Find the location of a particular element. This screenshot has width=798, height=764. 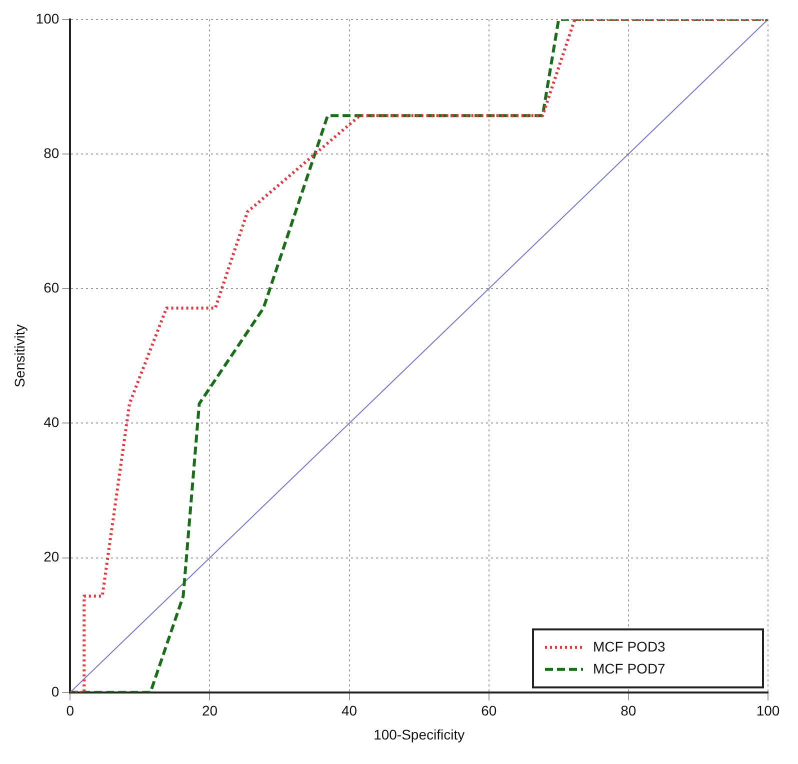

y-tick-label: 100 is located at coordinates (48, 18).